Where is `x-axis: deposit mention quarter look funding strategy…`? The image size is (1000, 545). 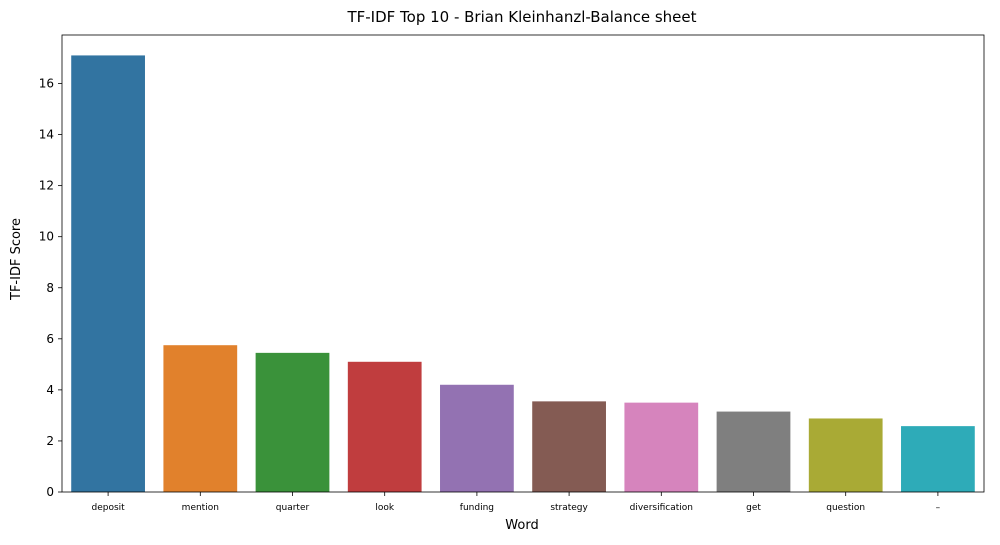 x-axis: deposit mention quarter look funding strategy… is located at coordinates (516, 502).